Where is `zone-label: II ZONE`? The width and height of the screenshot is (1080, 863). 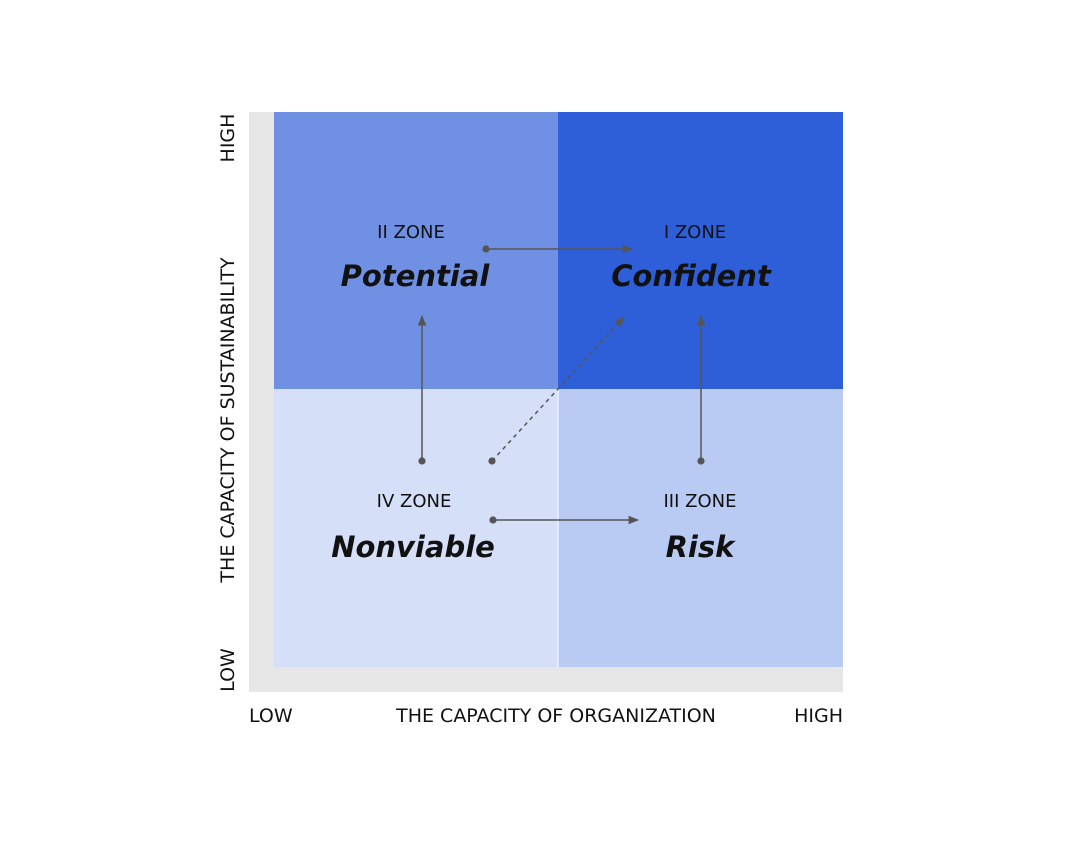
zone-label: II ZONE is located at coordinates (411, 232).